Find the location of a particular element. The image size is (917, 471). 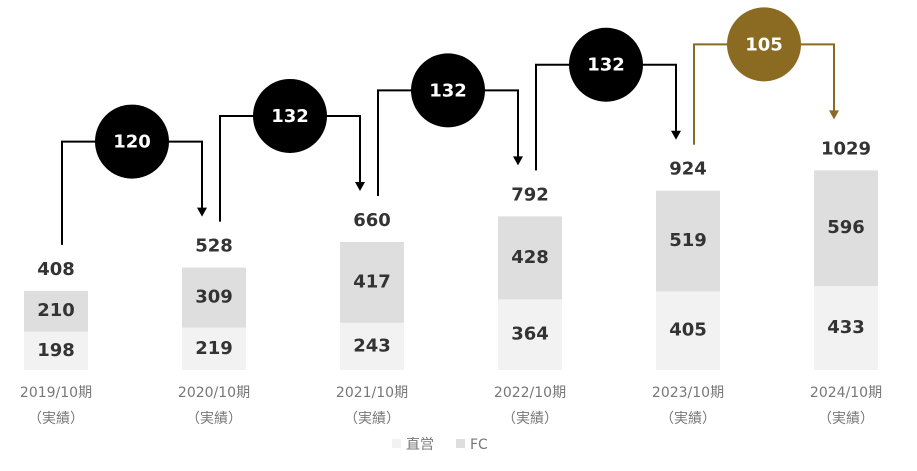

value-label: 198 is located at coordinates (56, 350).